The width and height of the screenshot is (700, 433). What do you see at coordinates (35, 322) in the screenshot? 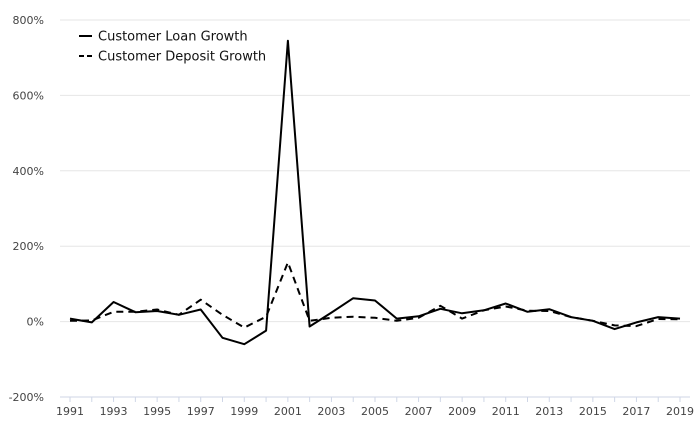
I see `y-tick-label: 0%` at bounding box center [35, 322].